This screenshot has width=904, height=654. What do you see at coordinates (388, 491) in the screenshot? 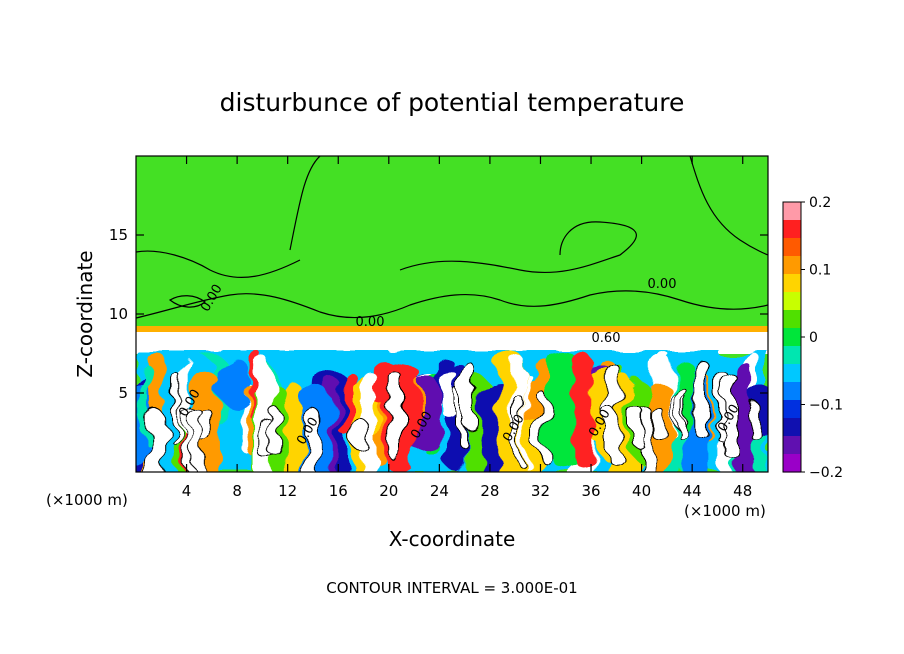
I see `x-tick-label: 20` at bounding box center [388, 491].